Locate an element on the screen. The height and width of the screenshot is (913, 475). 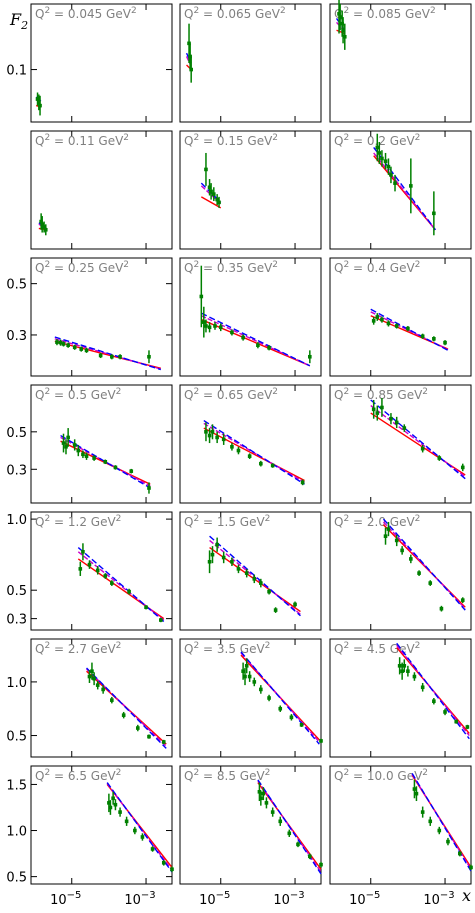
panel-q2-0_65: Q2 = 0.65 GeV2 is located at coordinates (250, 444).